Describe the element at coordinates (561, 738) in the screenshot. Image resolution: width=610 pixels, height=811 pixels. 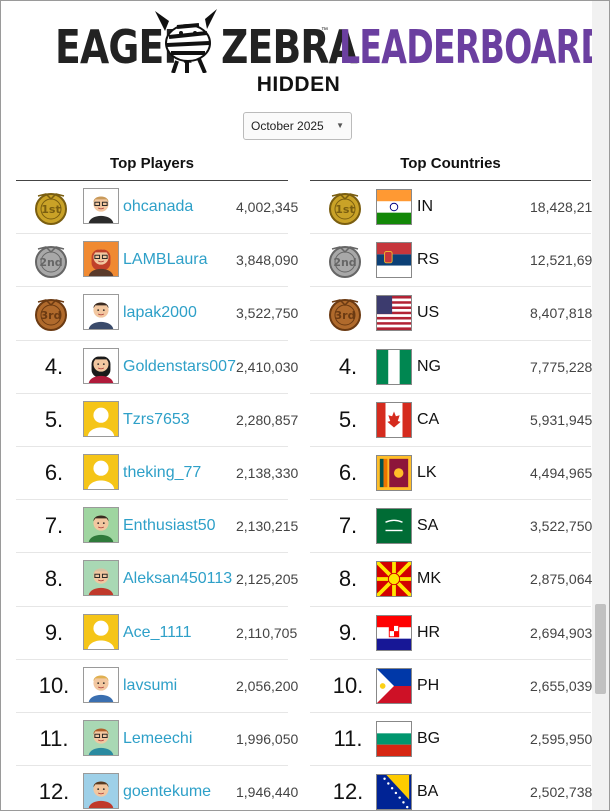
I see `country-score: 2,595,950` at that location.